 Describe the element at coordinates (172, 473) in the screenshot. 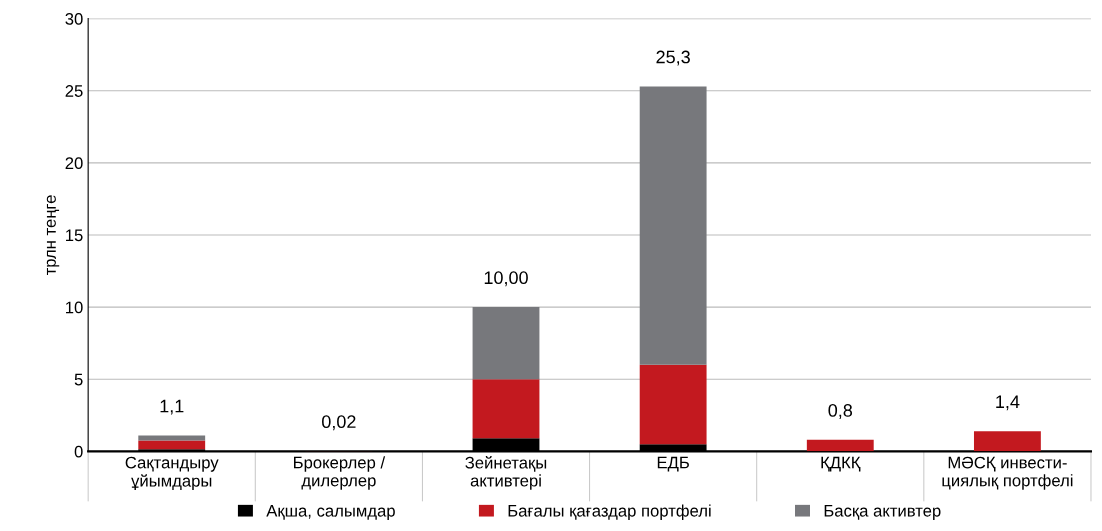

I see `x-tick-label: Сақтандыру ұйымдары` at that location.